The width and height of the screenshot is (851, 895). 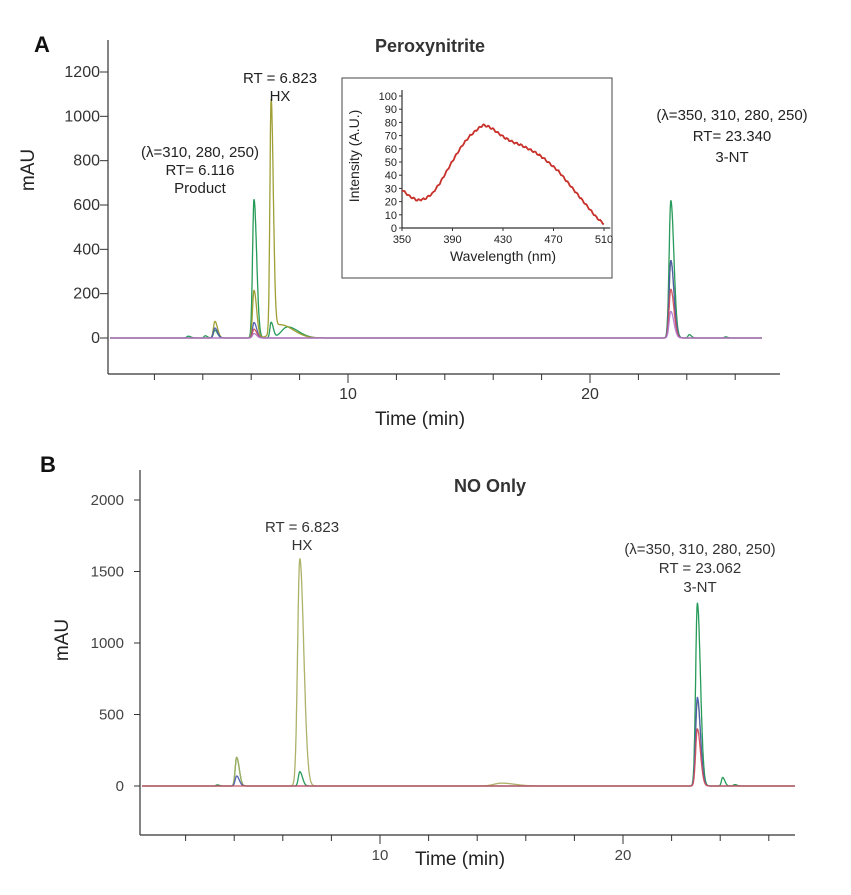 I want to click on annotation-line: Product, so click(x=200, y=188).